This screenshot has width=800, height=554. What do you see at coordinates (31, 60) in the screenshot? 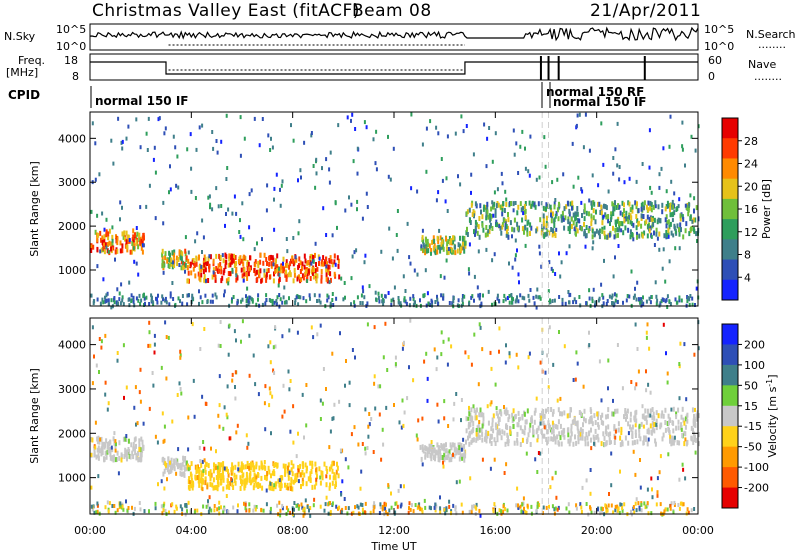
I see `freq-label-1: Freq.` at bounding box center [31, 60].